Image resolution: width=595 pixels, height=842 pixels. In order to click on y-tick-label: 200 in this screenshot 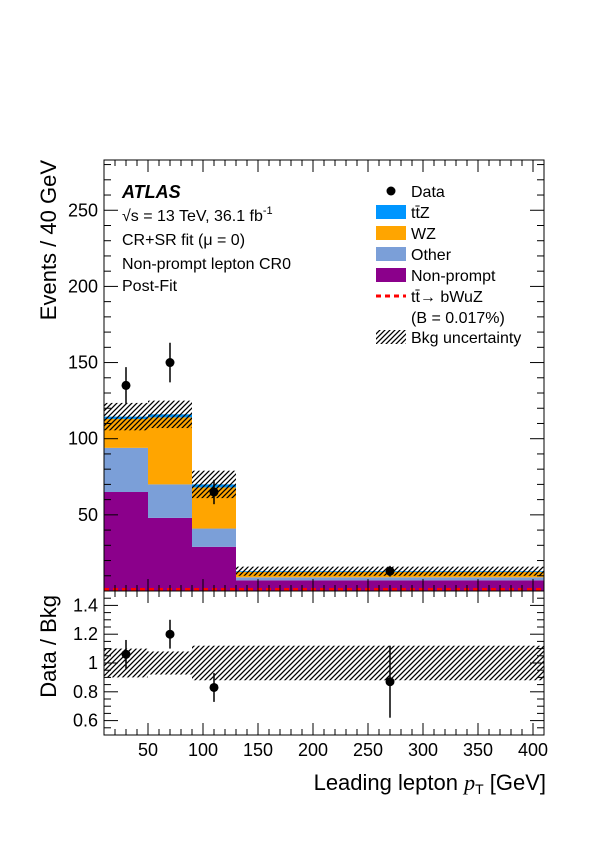, I will do `click(83, 286)`.